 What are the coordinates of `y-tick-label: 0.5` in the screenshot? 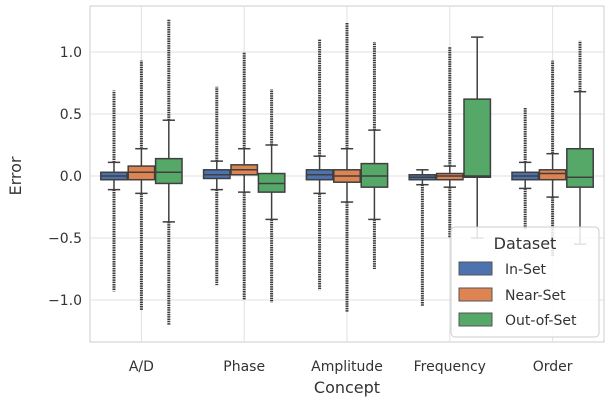 It's located at (71, 115).